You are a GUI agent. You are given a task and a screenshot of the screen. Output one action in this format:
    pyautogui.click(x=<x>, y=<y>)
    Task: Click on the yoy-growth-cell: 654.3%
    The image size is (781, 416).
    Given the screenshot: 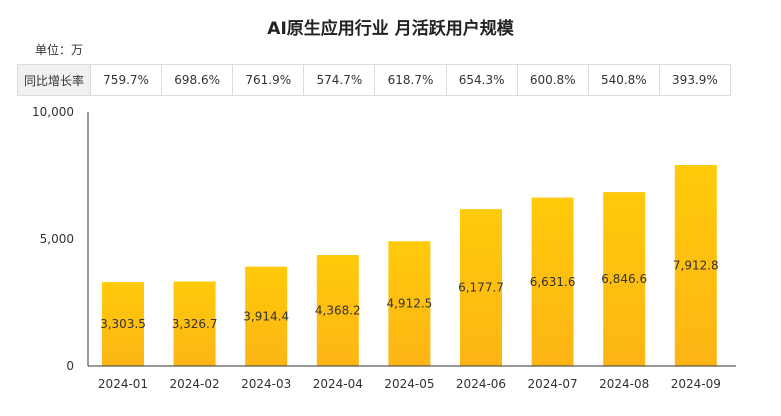 What is the action you would take?
    pyautogui.click(x=481, y=80)
    